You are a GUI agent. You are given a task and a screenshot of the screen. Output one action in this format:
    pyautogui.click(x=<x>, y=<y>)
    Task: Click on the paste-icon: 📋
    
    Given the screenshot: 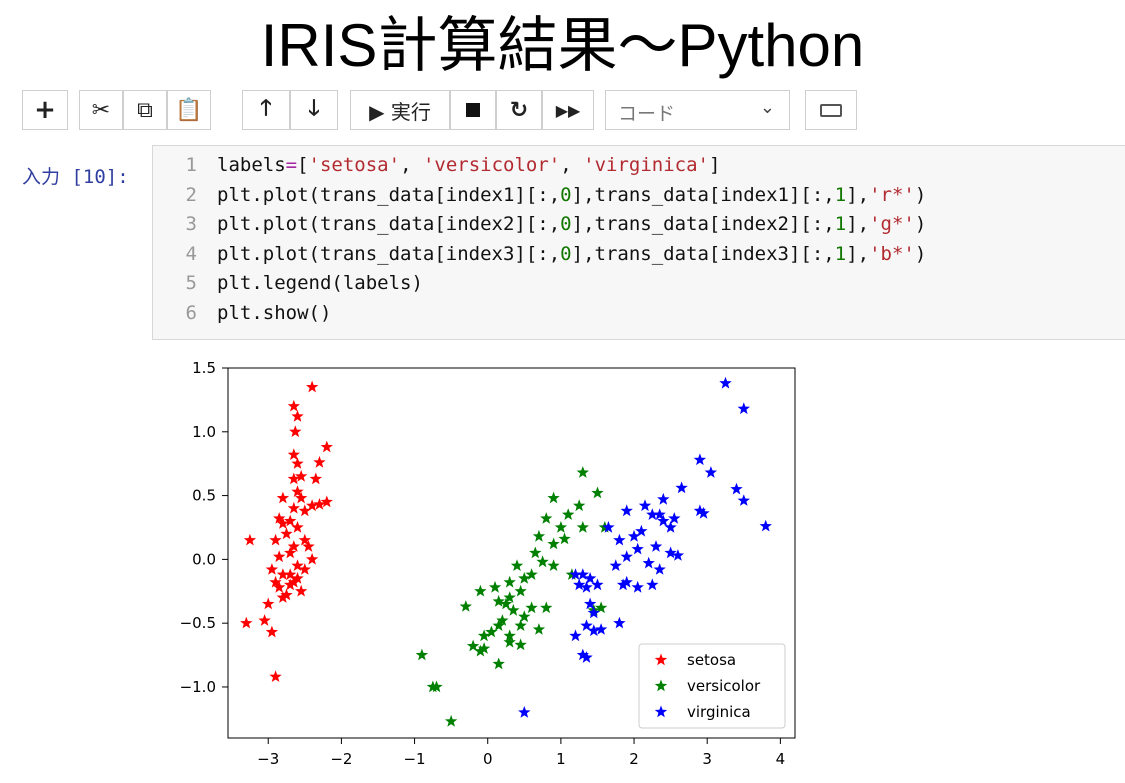 What is the action you would take?
    pyautogui.click(x=189, y=110)
    